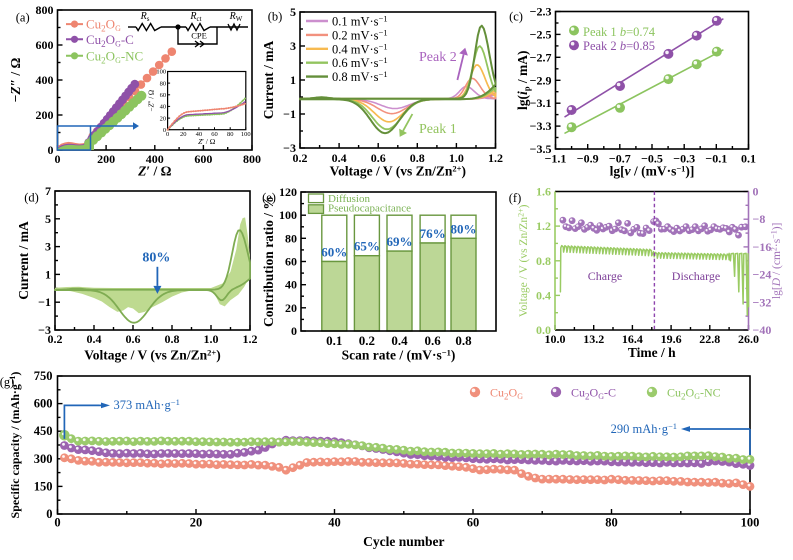 The height and width of the screenshot is (560, 793). What do you see at coordinates (367, 246) in the screenshot?
I see `svg-text: 65%` at bounding box center [367, 246].